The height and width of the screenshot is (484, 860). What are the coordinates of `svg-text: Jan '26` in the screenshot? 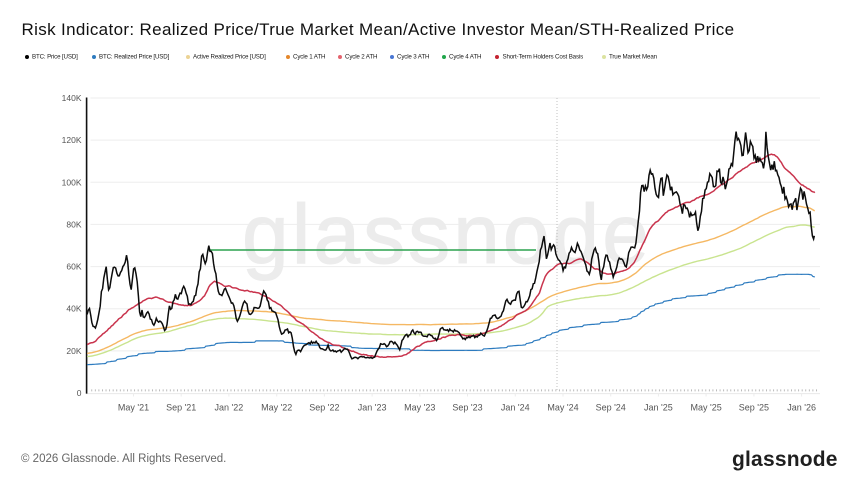 It's located at (801, 407).